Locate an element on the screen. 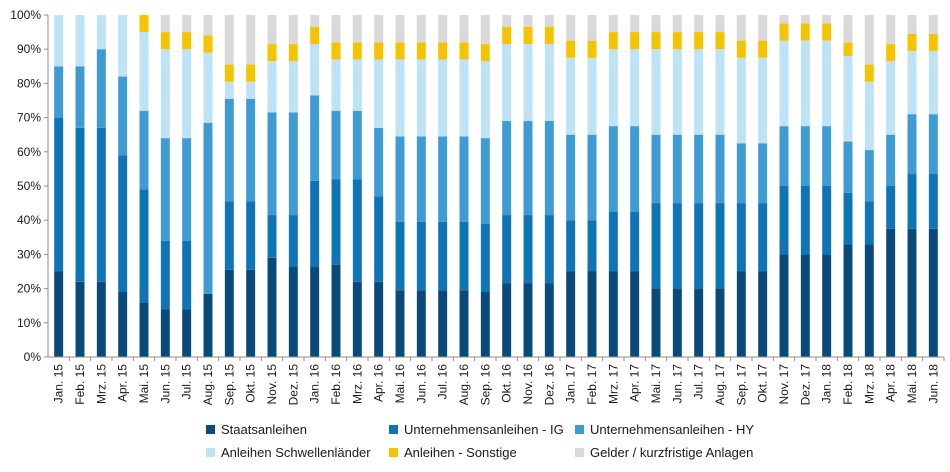 This screenshot has height=472, width=950. x-tick-label: Apr. 17 is located at coordinates (635, 383).